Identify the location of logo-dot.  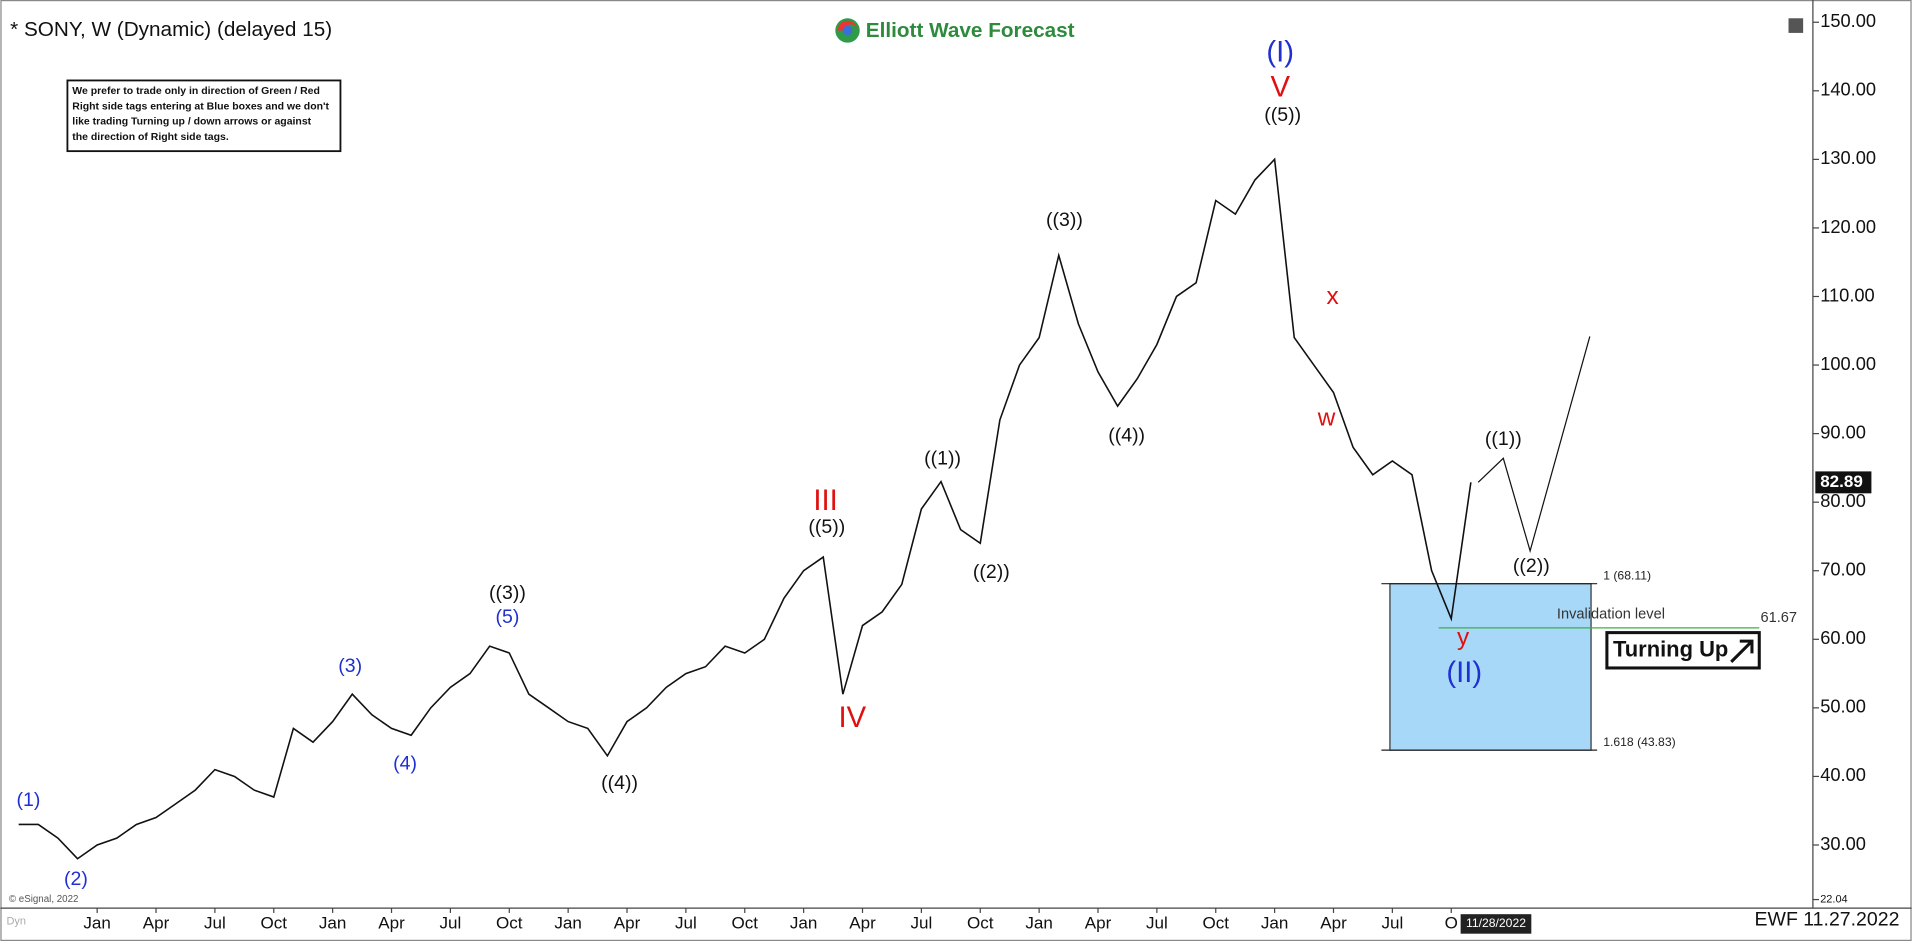
(847, 30).